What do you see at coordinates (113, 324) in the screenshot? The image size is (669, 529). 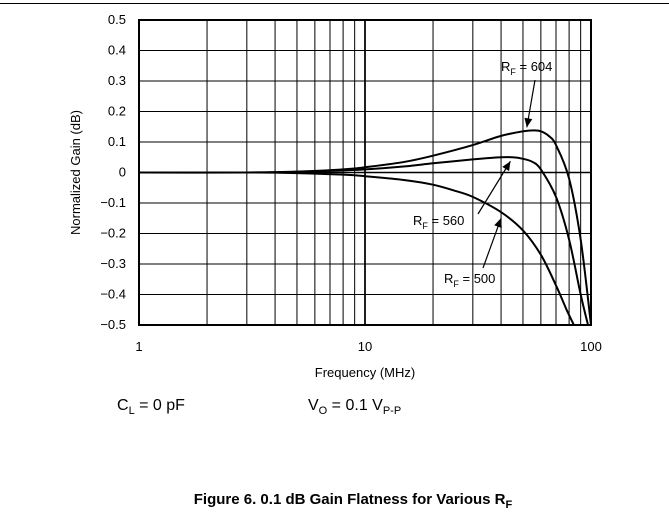 I see `y-tick-label: −0.5` at bounding box center [113, 324].